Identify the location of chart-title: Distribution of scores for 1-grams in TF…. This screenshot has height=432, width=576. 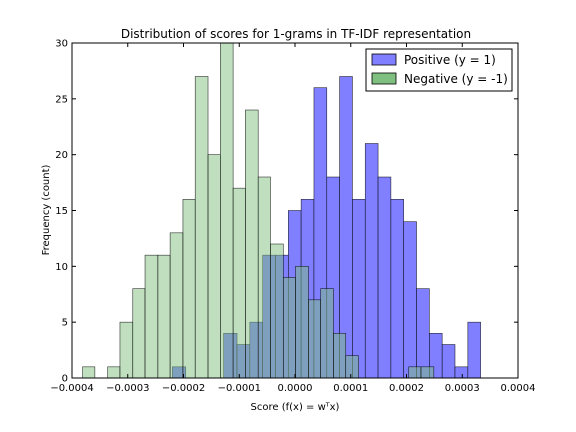
(296, 34).